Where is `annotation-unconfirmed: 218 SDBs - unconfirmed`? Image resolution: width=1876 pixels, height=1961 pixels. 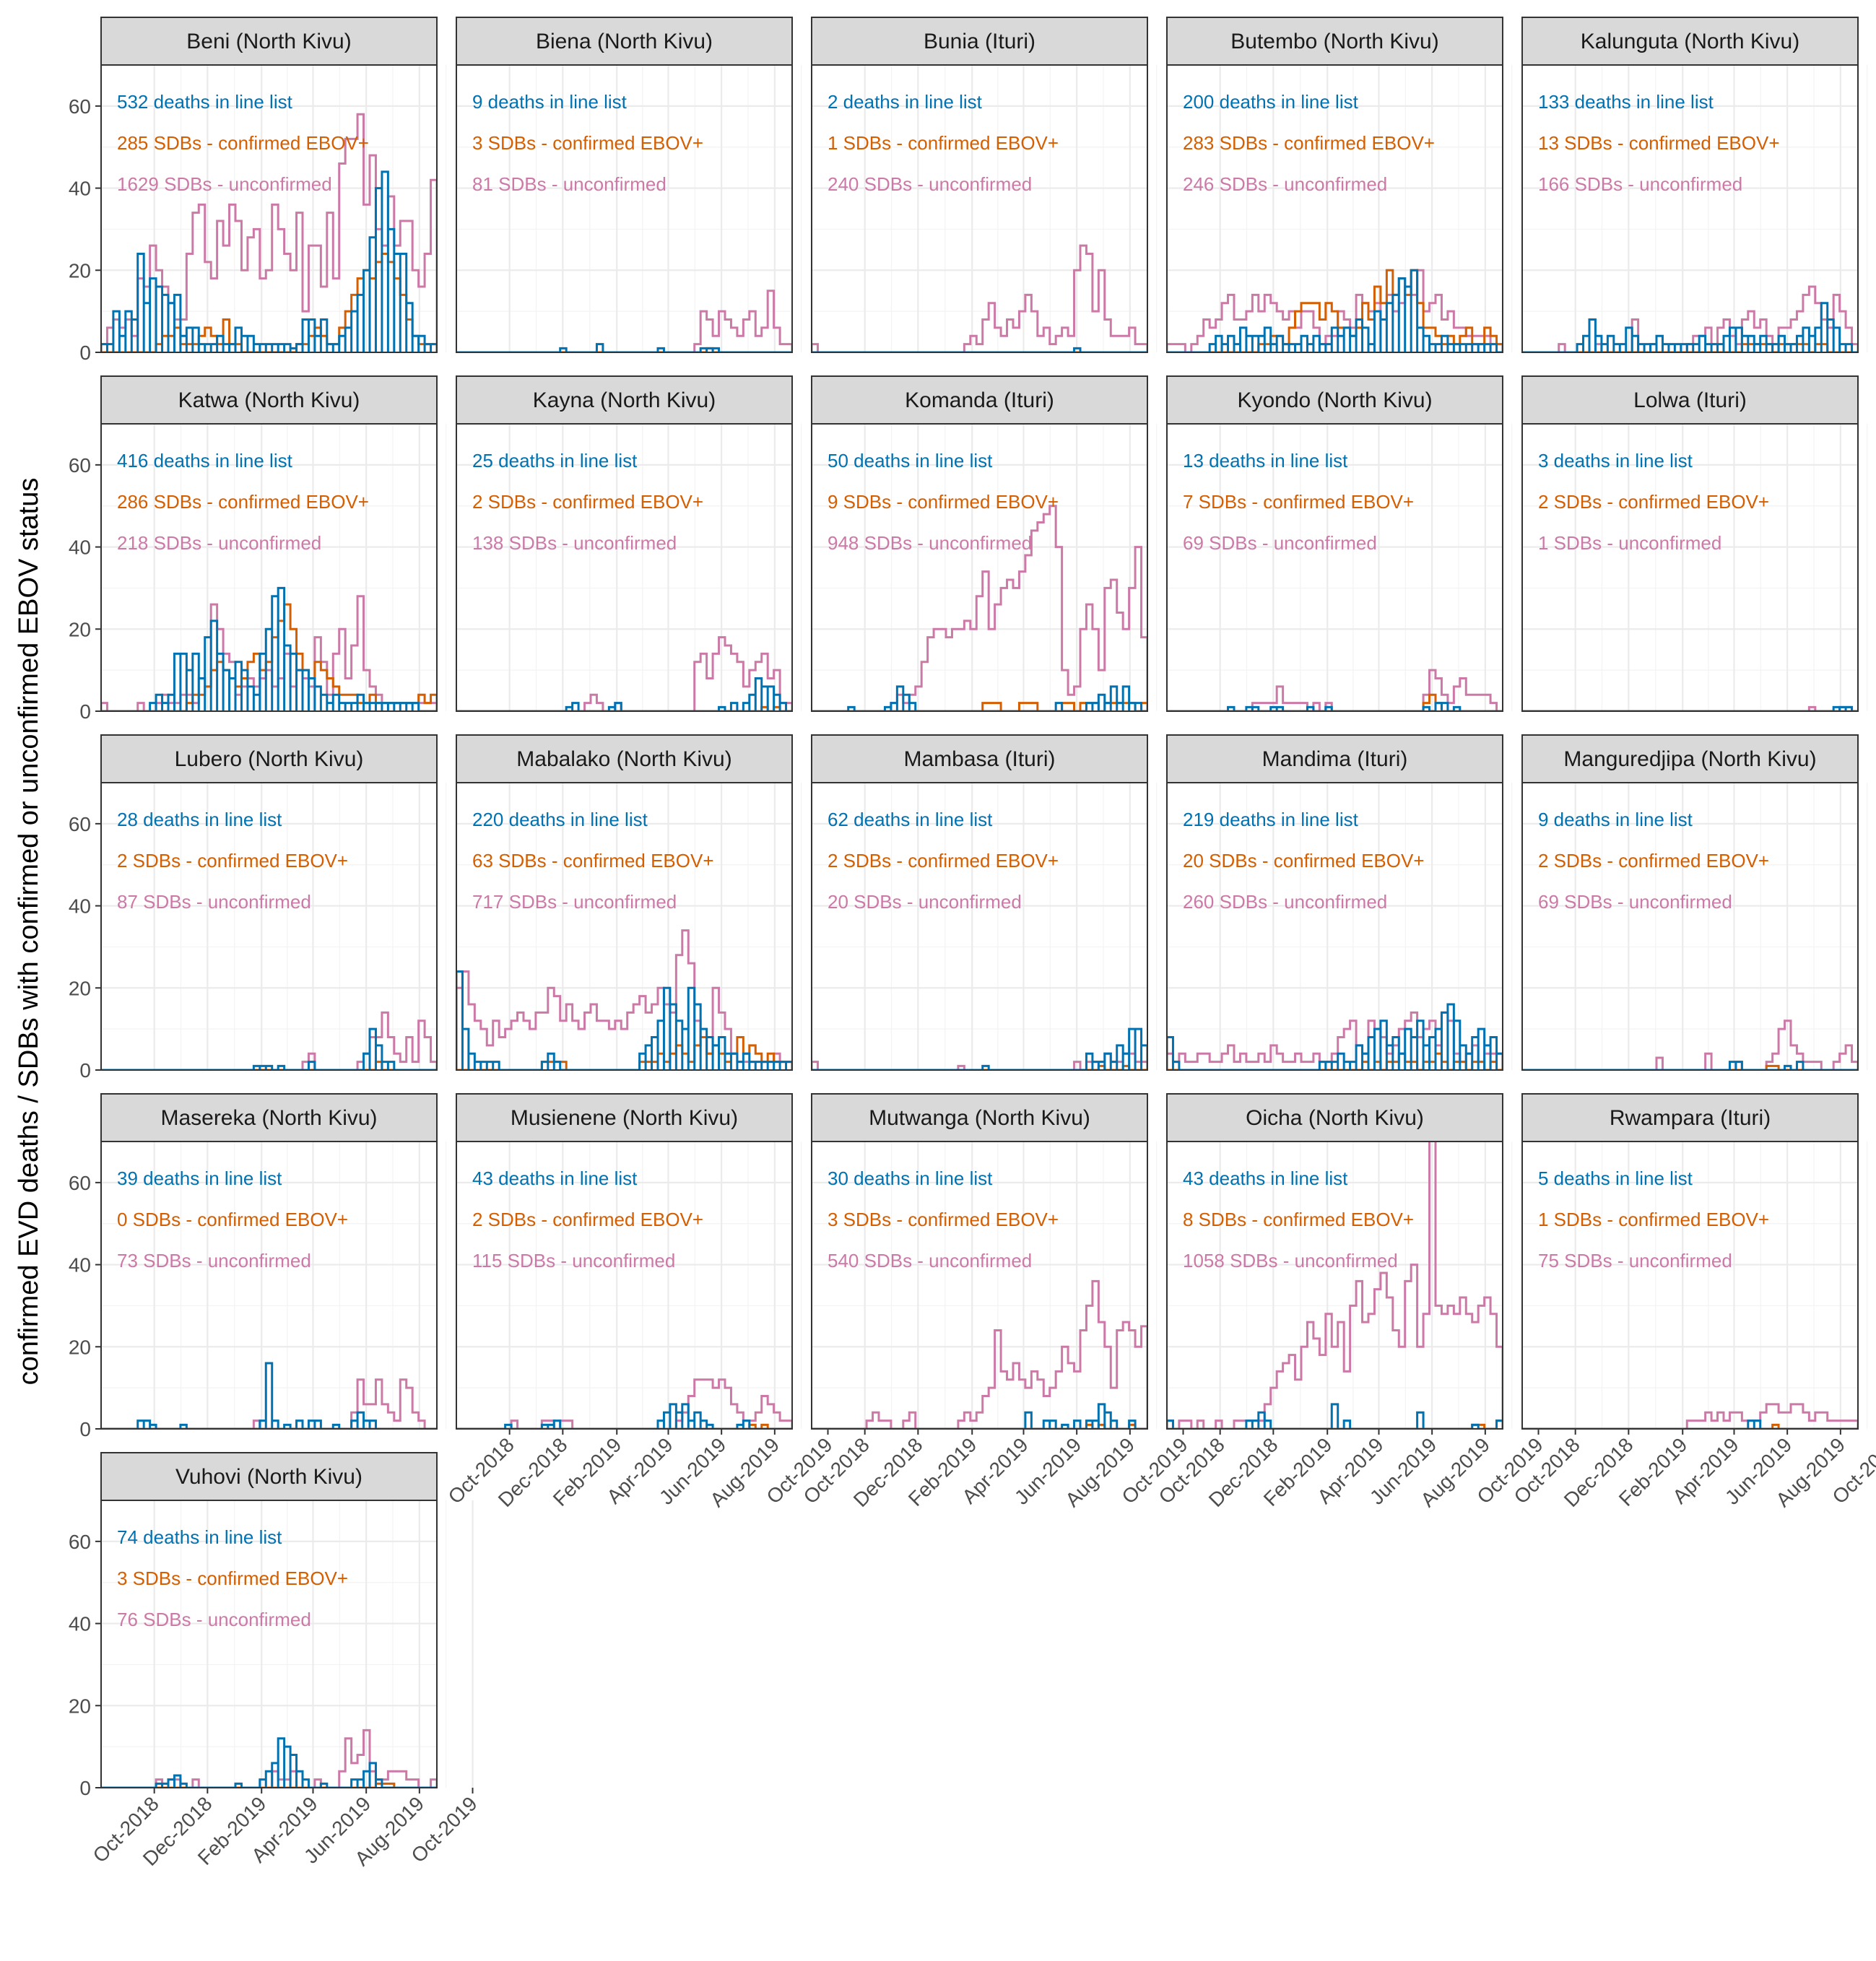 annotation-unconfirmed: 218 SDBs - unconfirmed is located at coordinates (219, 543).